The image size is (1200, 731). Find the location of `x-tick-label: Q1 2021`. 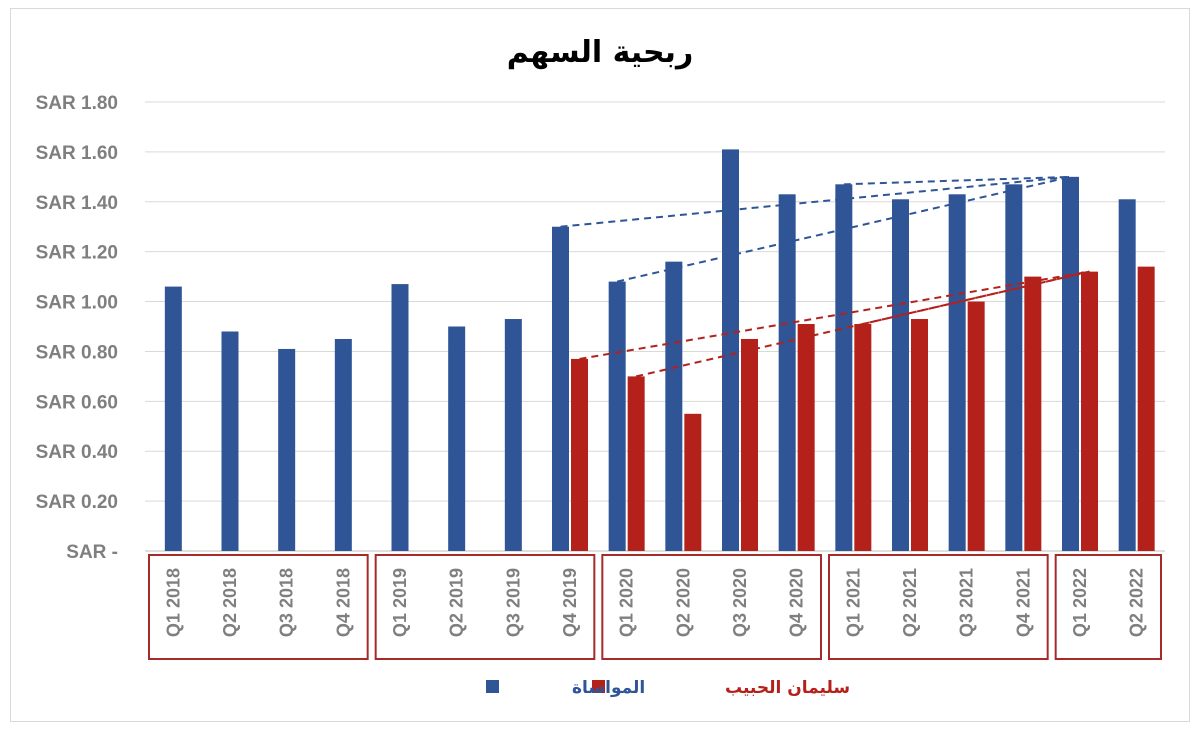

x-tick-label: Q1 2021 is located at coordinates (853, 602).